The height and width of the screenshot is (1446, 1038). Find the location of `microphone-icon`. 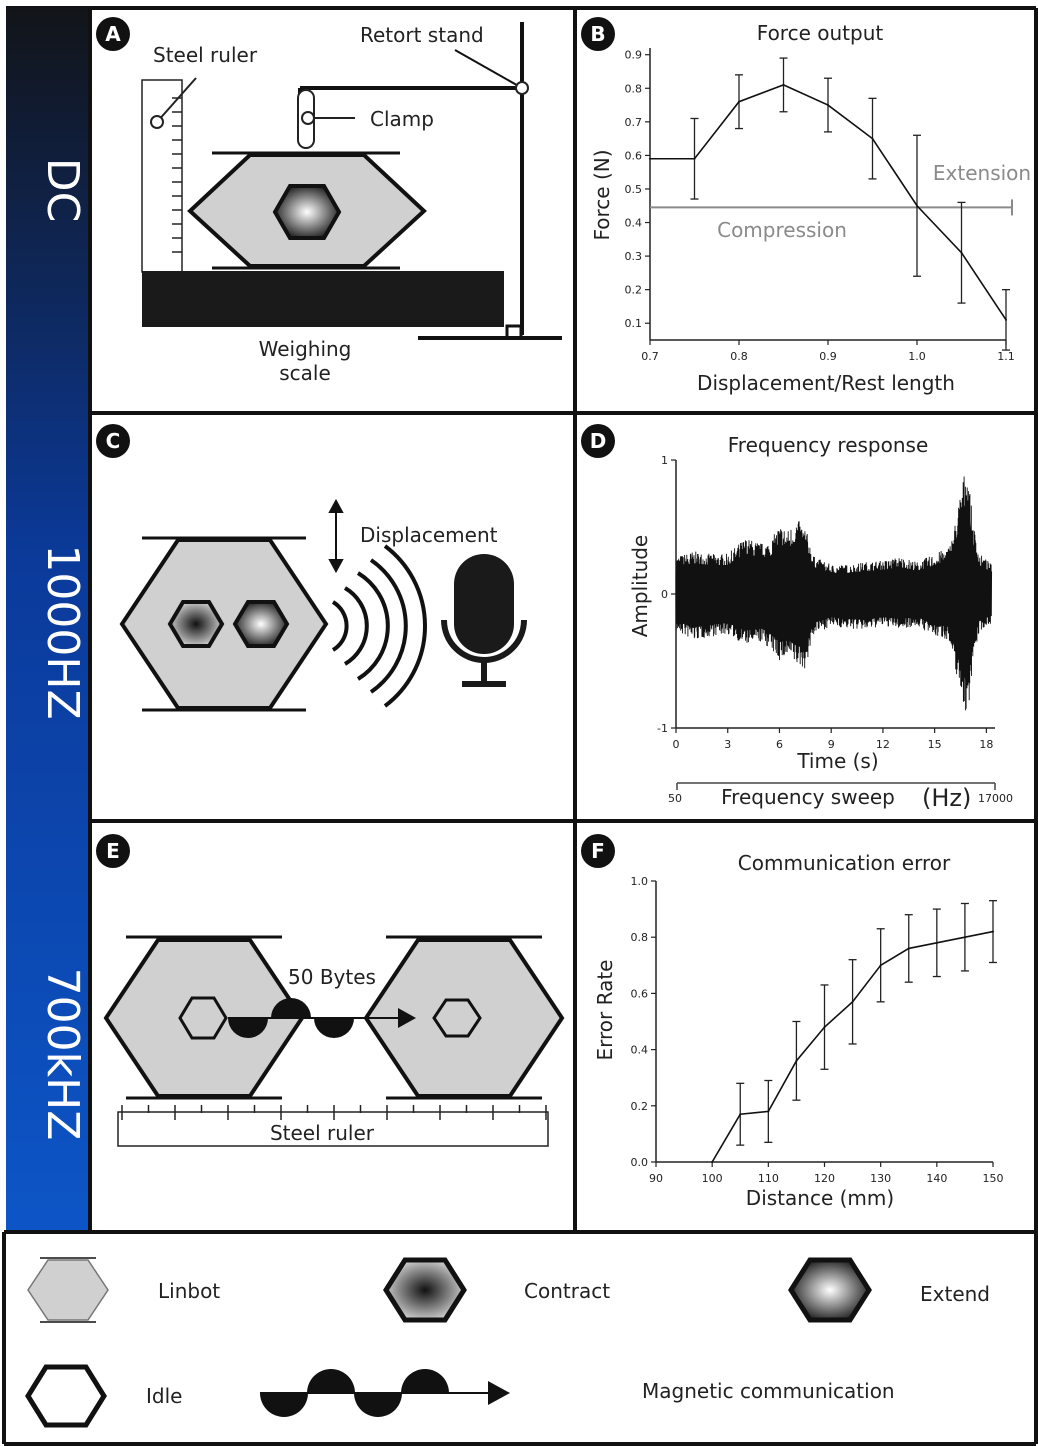

microphone-icon is located at coordinates (484, 620).